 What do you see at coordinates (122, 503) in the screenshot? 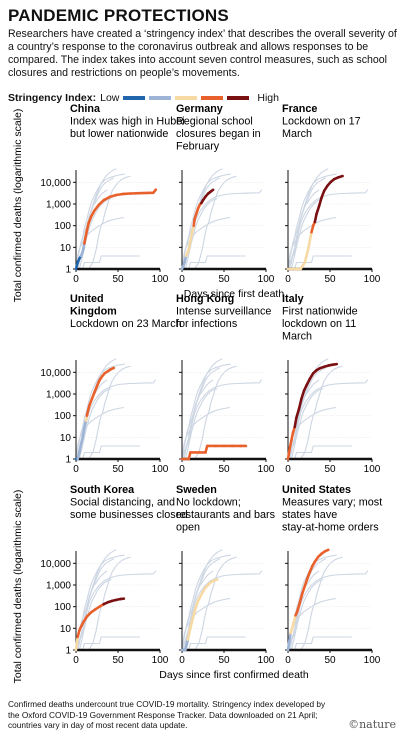
I see `note-line: Social distancing, and` at bounding box center [122, 503].